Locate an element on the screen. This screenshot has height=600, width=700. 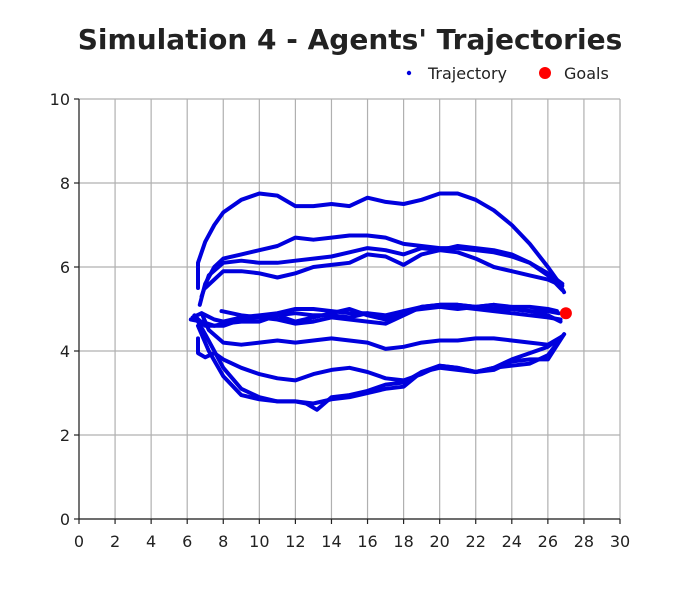
x-tick-label-10: 10 is located at coordinates (259, 541).